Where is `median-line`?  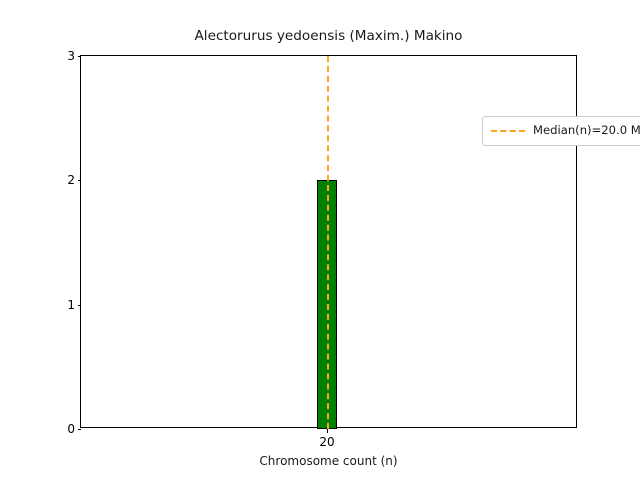
median-line is located at coordinates (328, 242).